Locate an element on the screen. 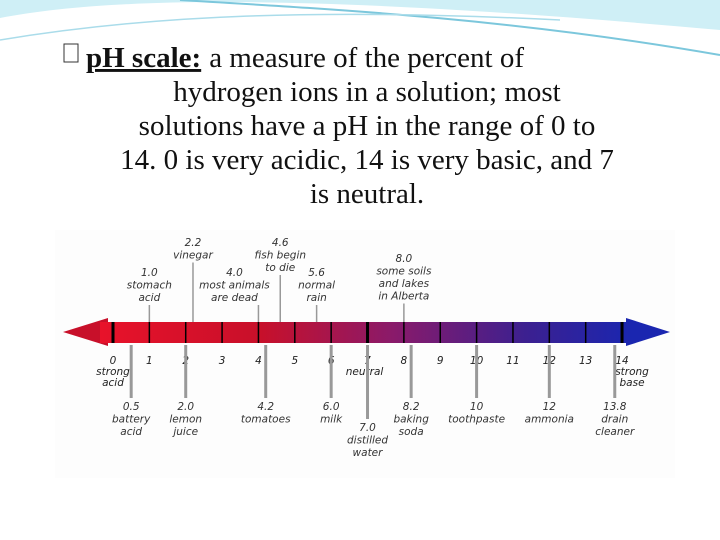 The width and height of the screenshot is (720, 540). note-value: 4.0 is located at coordinates (234, 273).